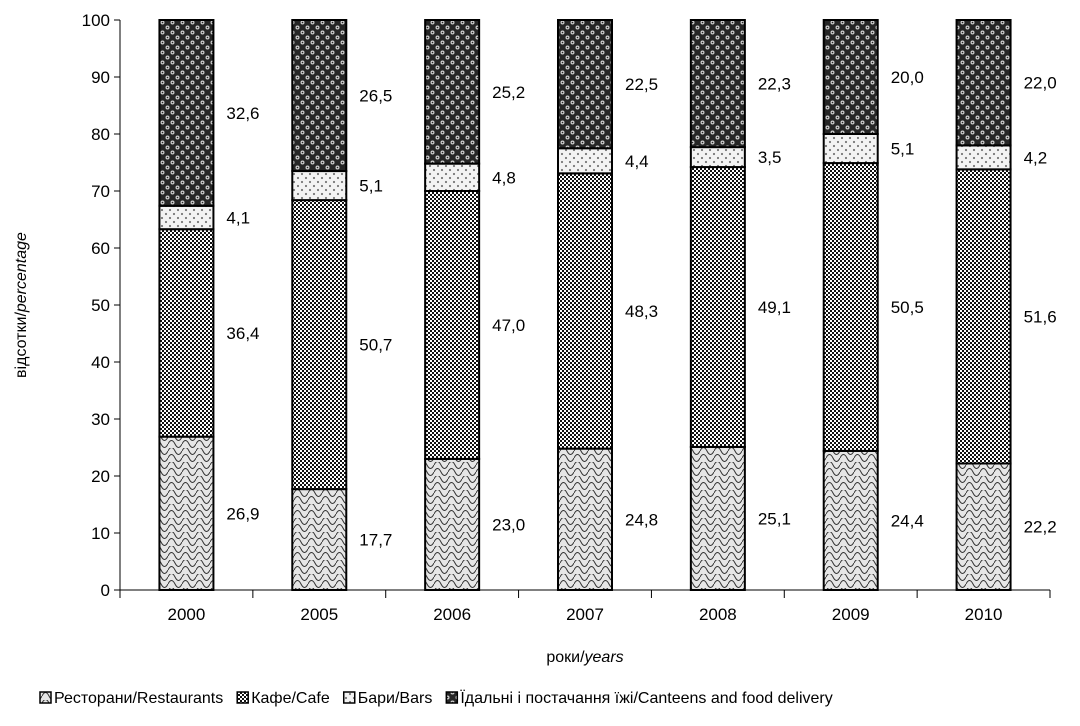  I want to click on legend-swatch-restaurants, so click(45, 697).